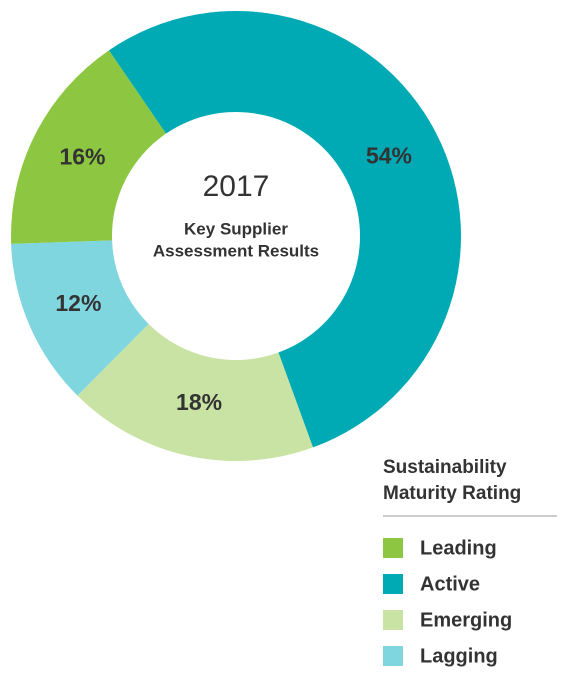 The image size is (561, 673). Describe the element at coordinates (452, 493) in the screenshot. I see `legend-title: Maturity Rating` at that location.